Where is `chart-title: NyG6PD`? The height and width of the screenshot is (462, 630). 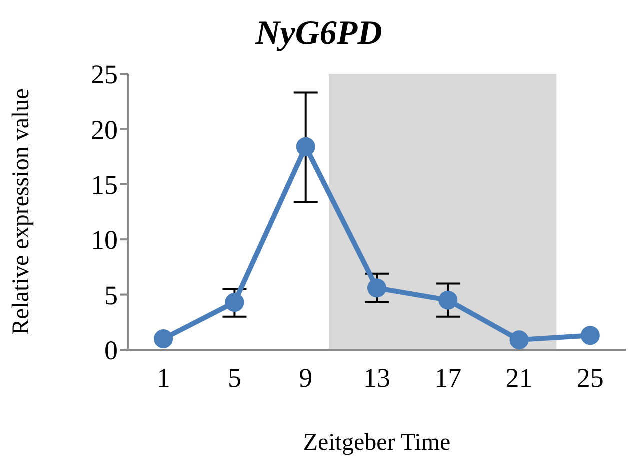
chart-title: NyG6PD is located at coordinates (319, 34).